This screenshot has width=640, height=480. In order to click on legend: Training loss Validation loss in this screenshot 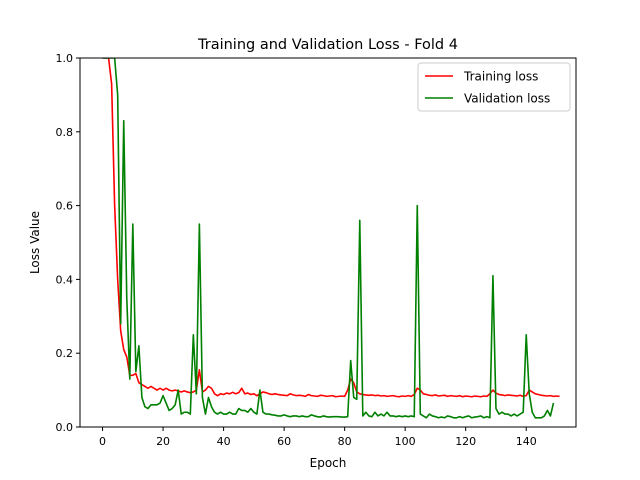, I will do `click(494, 87)`.